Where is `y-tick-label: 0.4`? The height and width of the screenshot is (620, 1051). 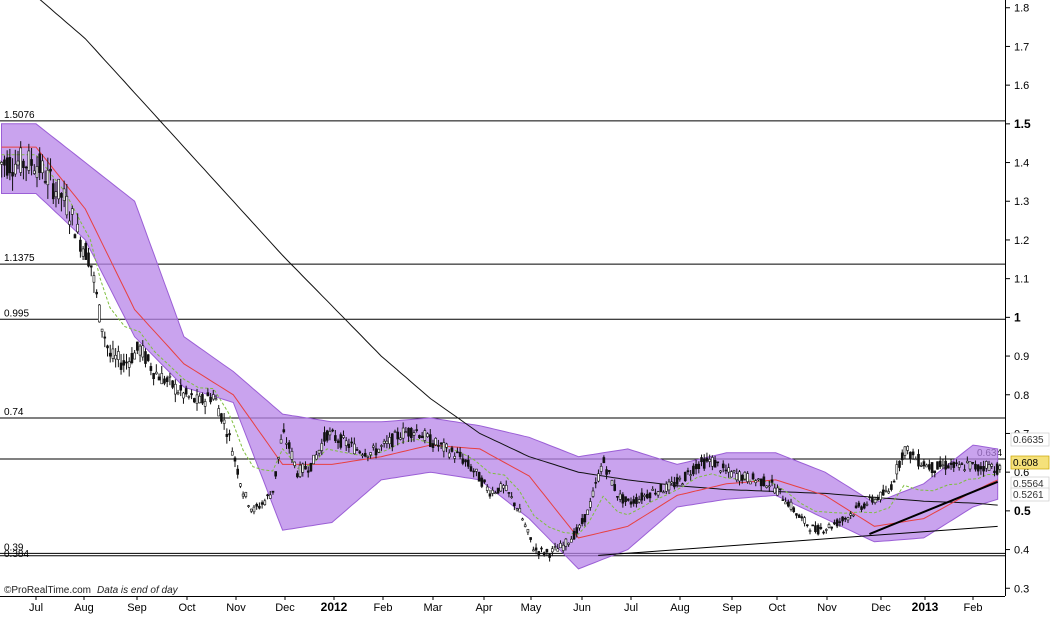 y-tick-label: 0.4 is located at coordinates (1021, 551).